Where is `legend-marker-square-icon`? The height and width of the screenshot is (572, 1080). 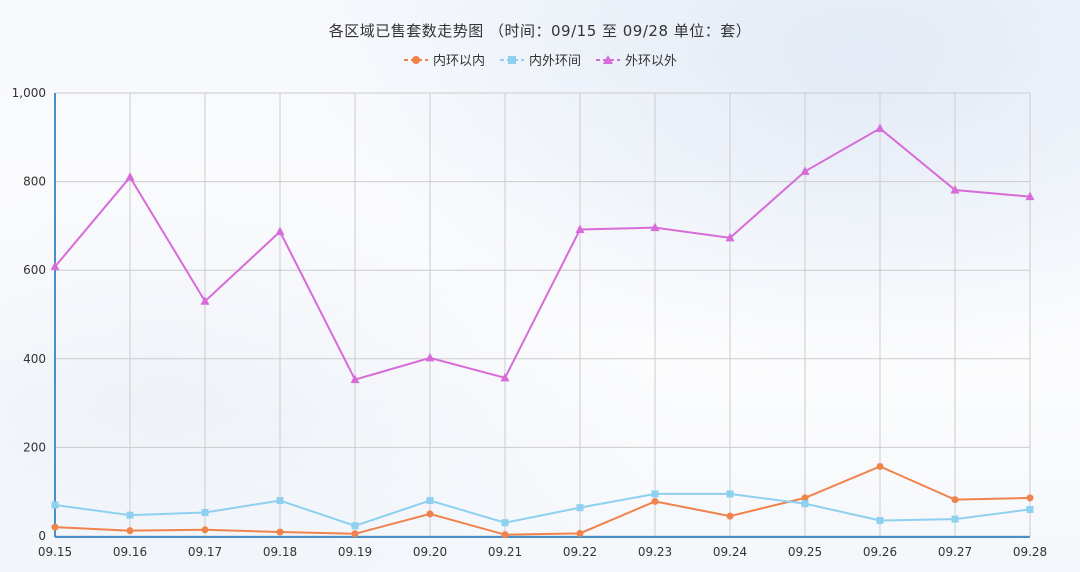
legend-marker-square-icon is located at coordinates (511, 59).